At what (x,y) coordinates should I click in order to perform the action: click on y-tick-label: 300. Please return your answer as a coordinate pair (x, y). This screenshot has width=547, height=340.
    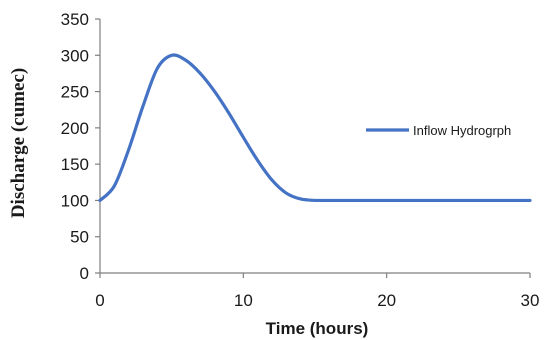
    Looking at the image, I should click on (75, 55).